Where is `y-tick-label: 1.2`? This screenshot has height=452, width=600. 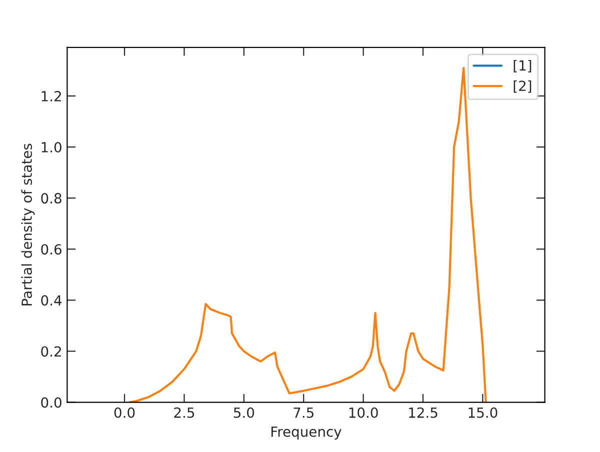
y-tick-label: 1.2 is located at coordinates (51, 96).